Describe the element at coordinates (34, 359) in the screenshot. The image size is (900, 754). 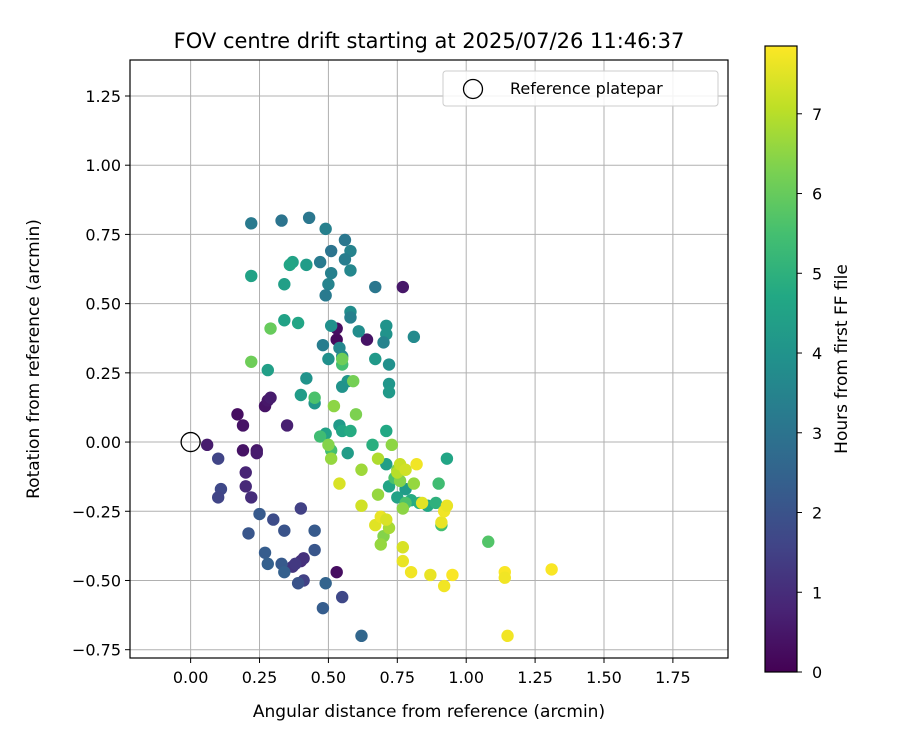
I see `y-axis-label: Rotation from reference (arcmin)` at that location.